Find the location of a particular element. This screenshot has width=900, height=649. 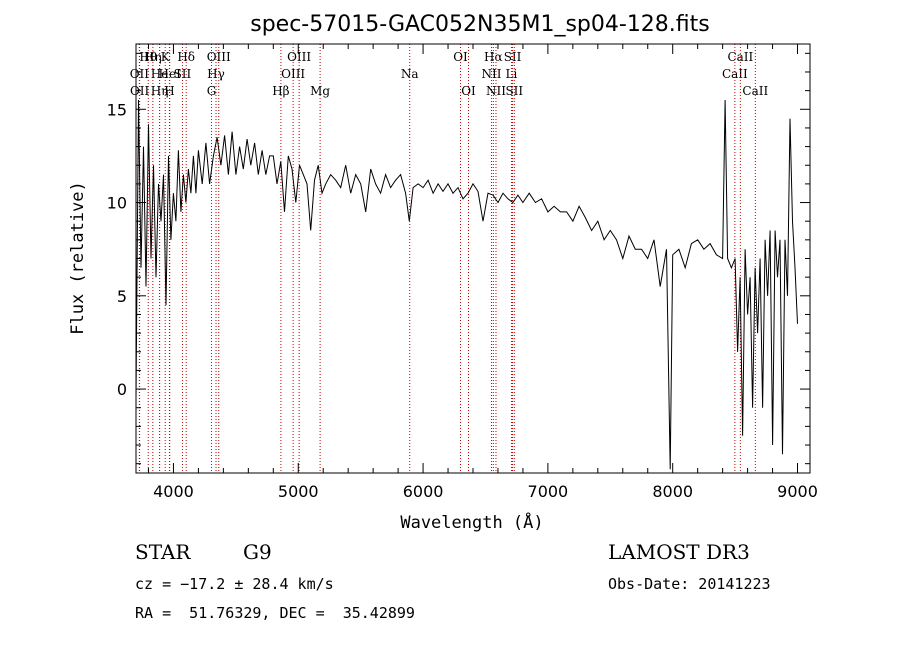

x-tick-label: 4000 is located at coordinates (173, 491).